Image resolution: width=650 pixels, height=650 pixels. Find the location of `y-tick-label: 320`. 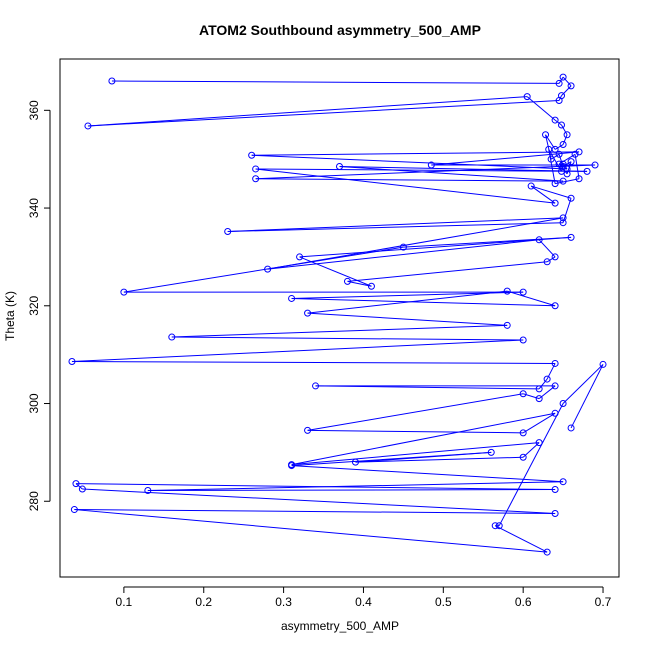

y-tick-label: 320 is located at coordinates (34, 305).